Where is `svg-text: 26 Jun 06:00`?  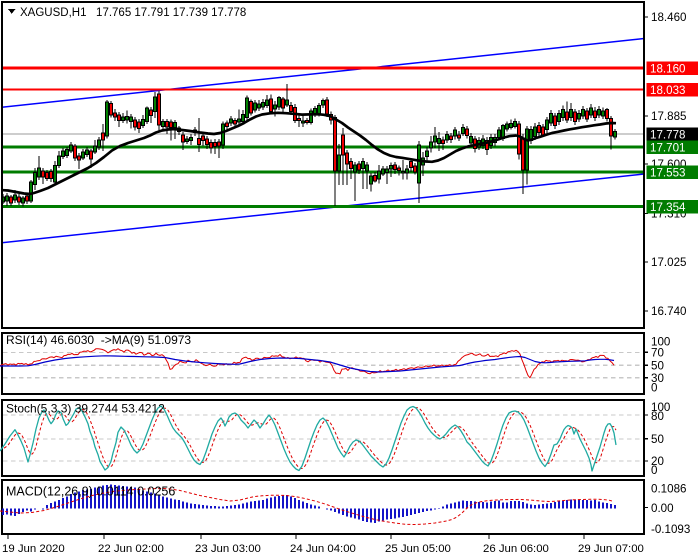 svg-text: 26 Jun 06:00 is located at coordinates (516, 549).